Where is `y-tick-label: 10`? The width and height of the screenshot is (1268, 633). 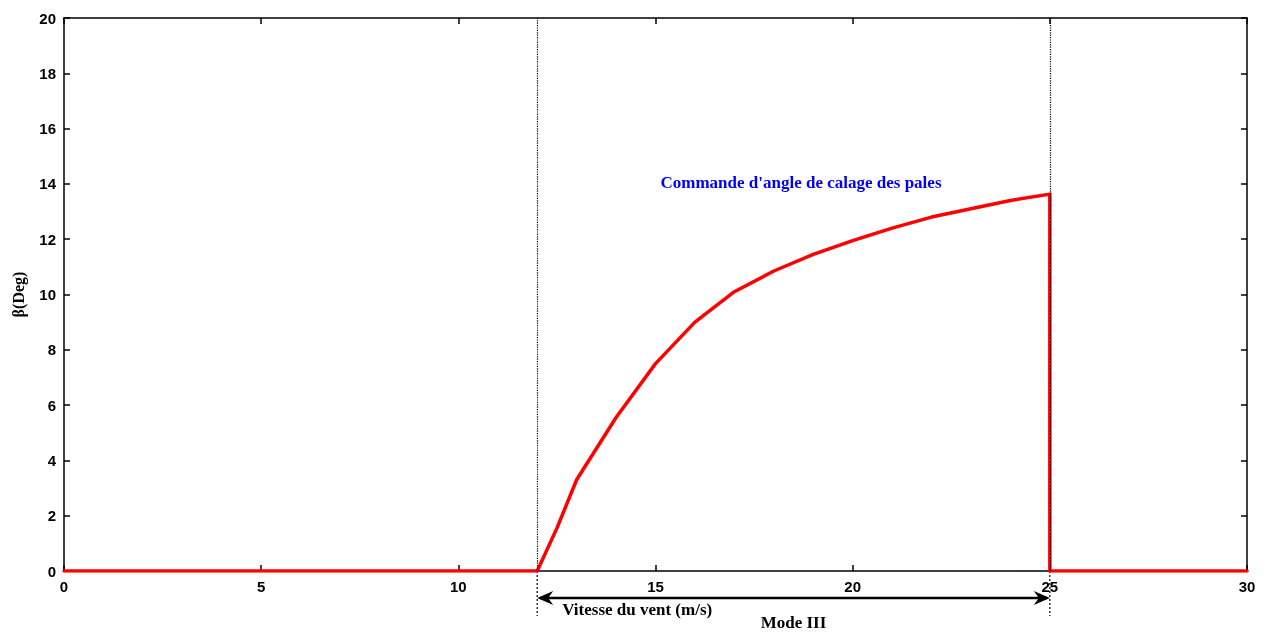 y-tick-label: 10 is located at coordinates (47, 294).